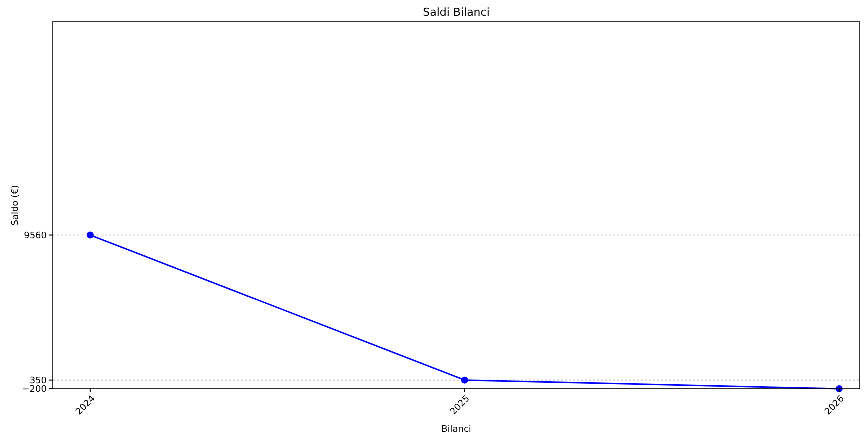 The image size is (865, 435). What do you see at coordinates (16, 205) in the screenshot?
I see `y-axis-title: Saldo (€)` at bounding box center [16, 205].